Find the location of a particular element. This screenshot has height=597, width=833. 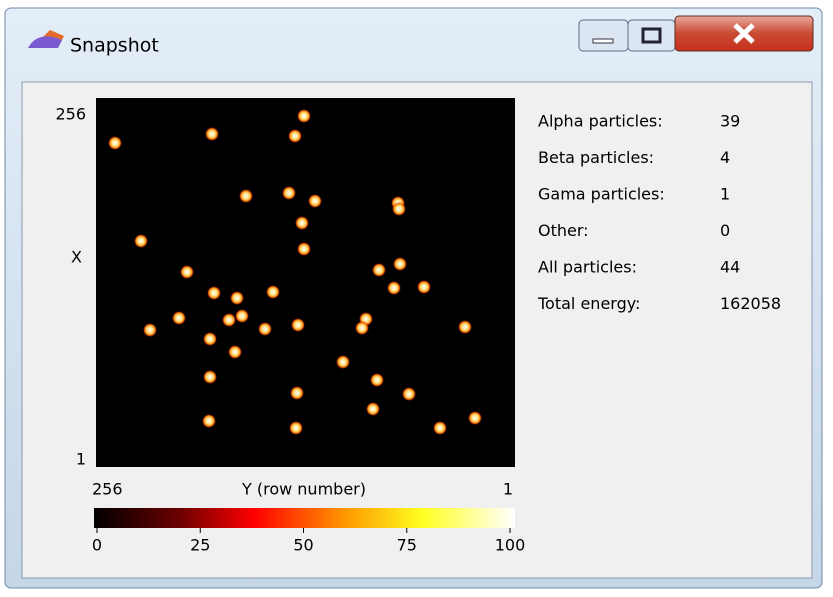

colorbar-tick-label: 25 is located at coordinates (200, 545).